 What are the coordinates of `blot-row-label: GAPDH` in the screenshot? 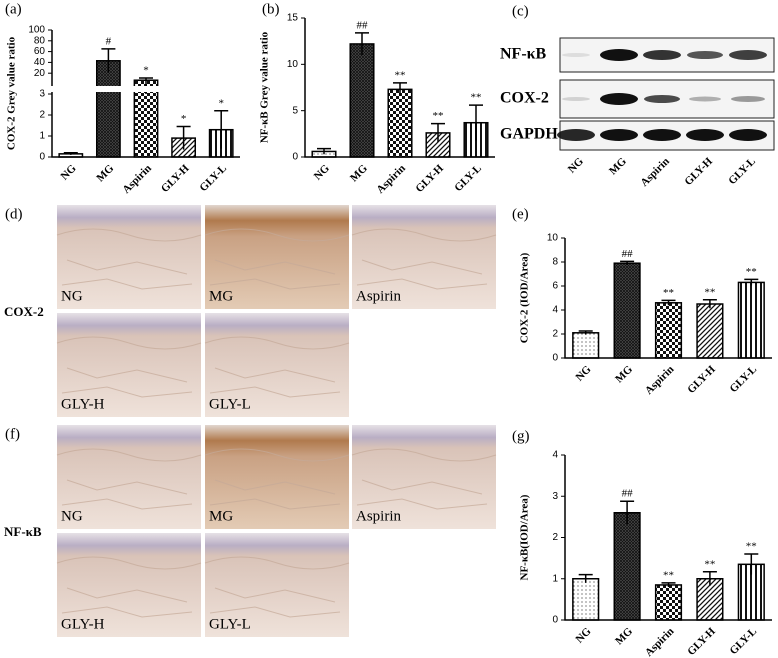 It's located at (529, 134).